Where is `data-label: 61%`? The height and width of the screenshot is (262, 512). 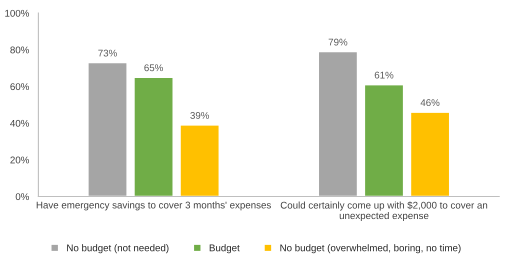 data-label: 61% is located at coordinates (384, 75).